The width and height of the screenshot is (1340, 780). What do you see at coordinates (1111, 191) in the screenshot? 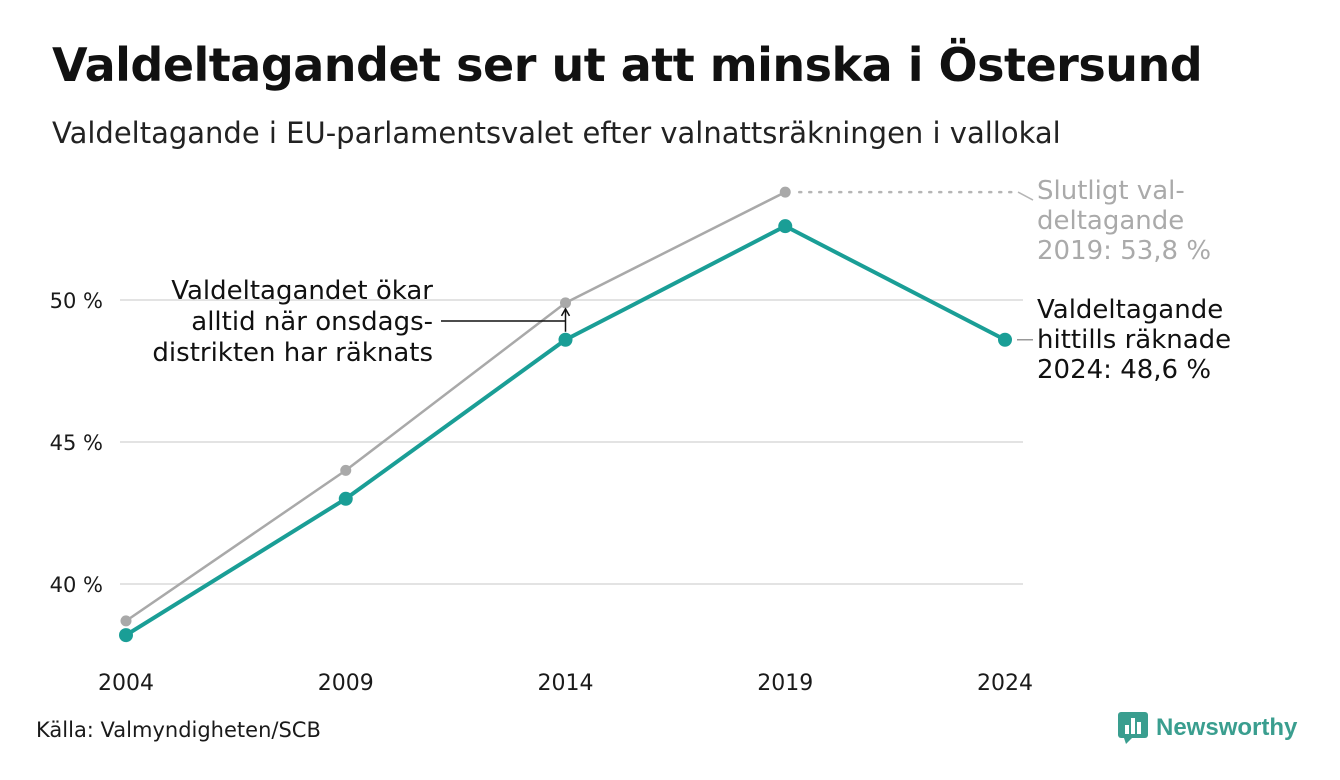
I see `final-turnout-label: Slutligt val-` at bounding box center [1111, 191].